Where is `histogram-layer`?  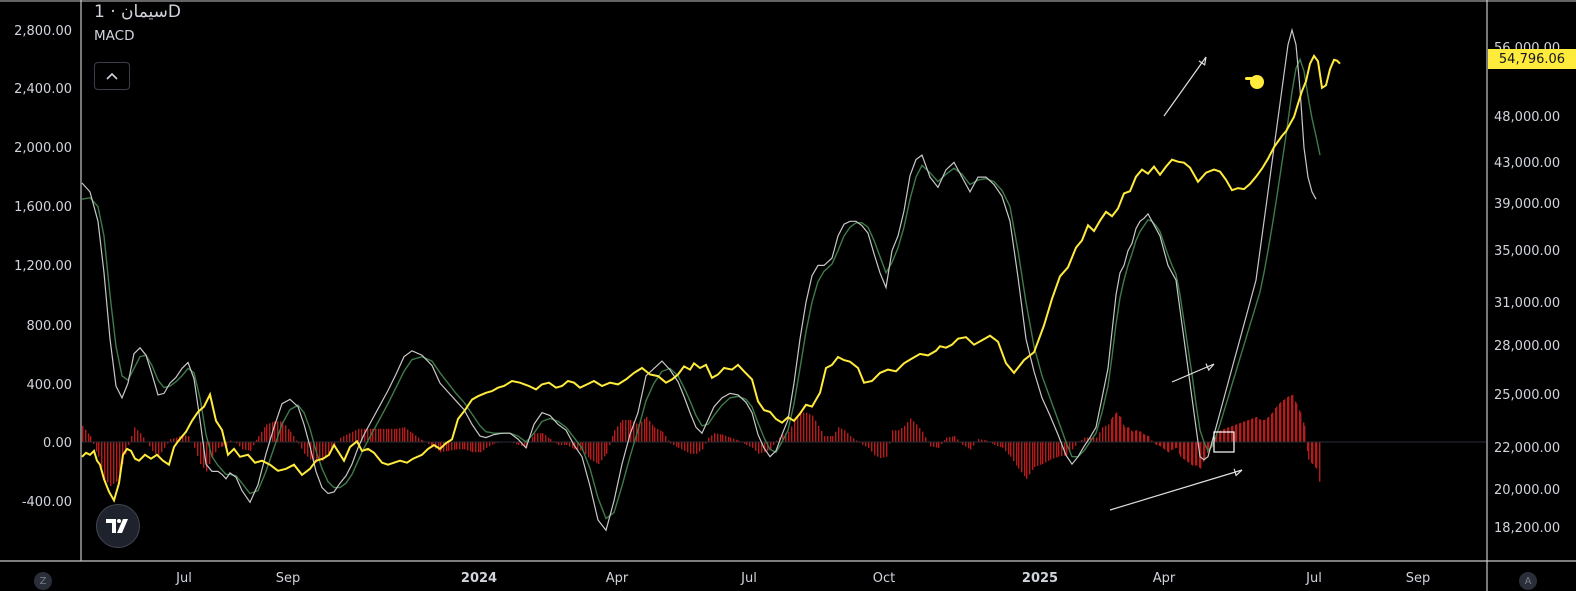 histogram-layer is located at coordinates (784, 440).